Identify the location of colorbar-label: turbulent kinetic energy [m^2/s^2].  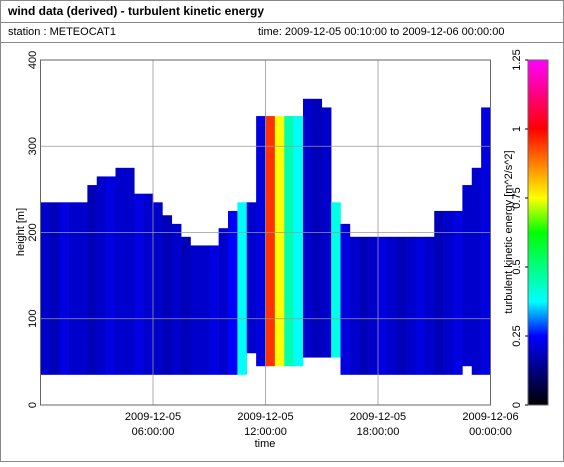
(509, 231).